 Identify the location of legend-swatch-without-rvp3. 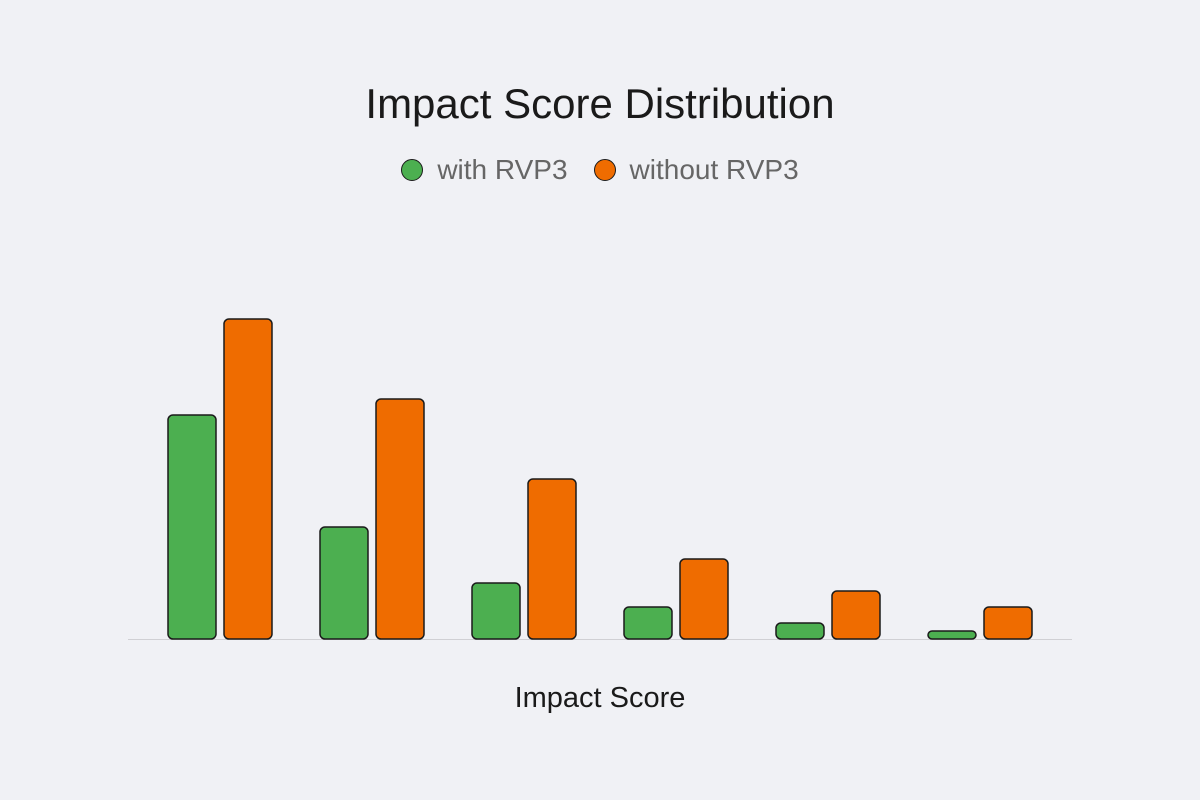
(604, 170).